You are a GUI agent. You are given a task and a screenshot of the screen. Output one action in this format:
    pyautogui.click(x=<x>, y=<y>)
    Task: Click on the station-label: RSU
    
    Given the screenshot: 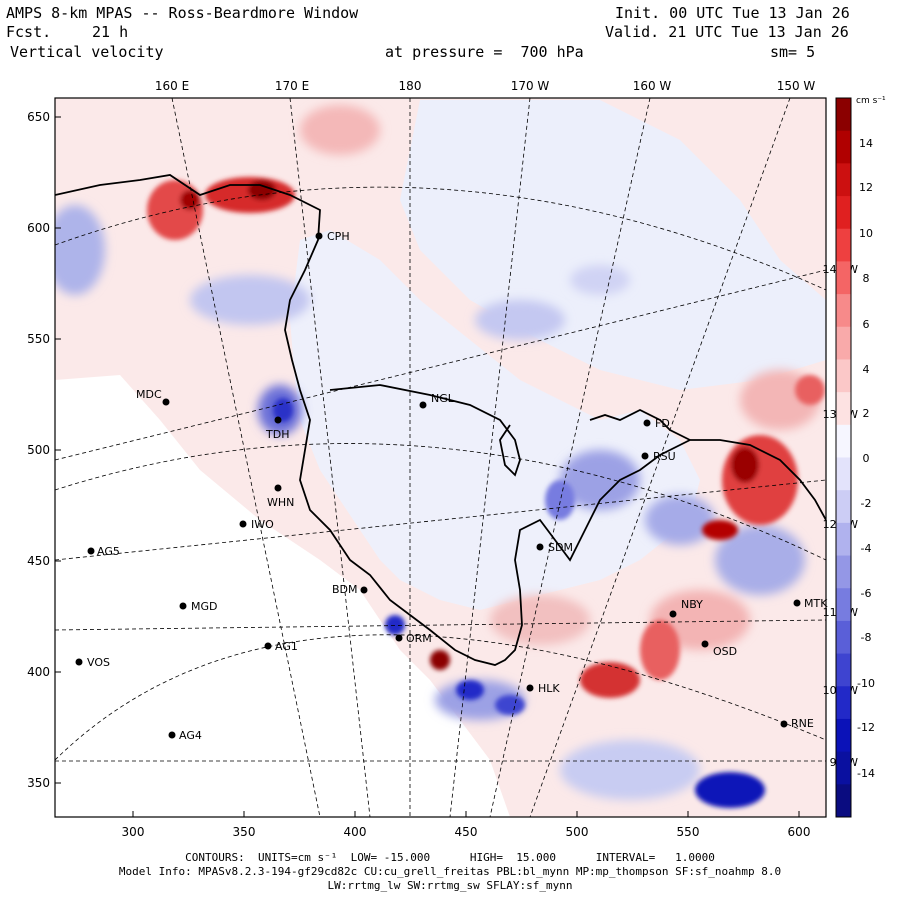 What is the action you would take?
    pyautogui.click(x=664, y=456)
    